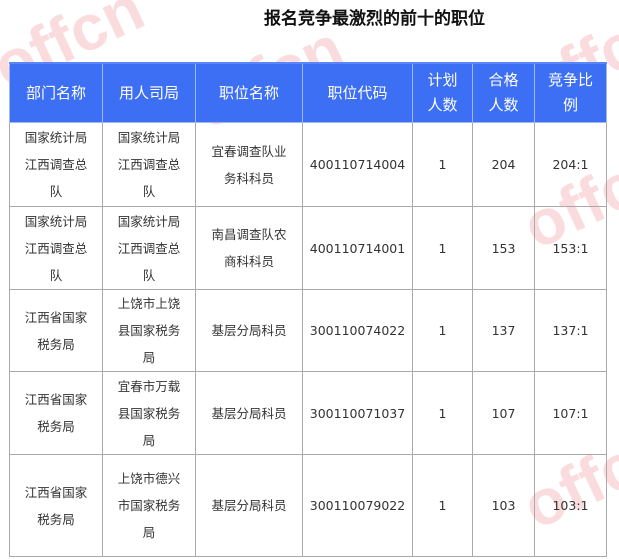 The height and width of the screenshot is (559, 619). Describe the element at coordinates (149, 505) in the screenshot. I see `cell-bureau: 上饶市德兴市国家税务局` at that location.